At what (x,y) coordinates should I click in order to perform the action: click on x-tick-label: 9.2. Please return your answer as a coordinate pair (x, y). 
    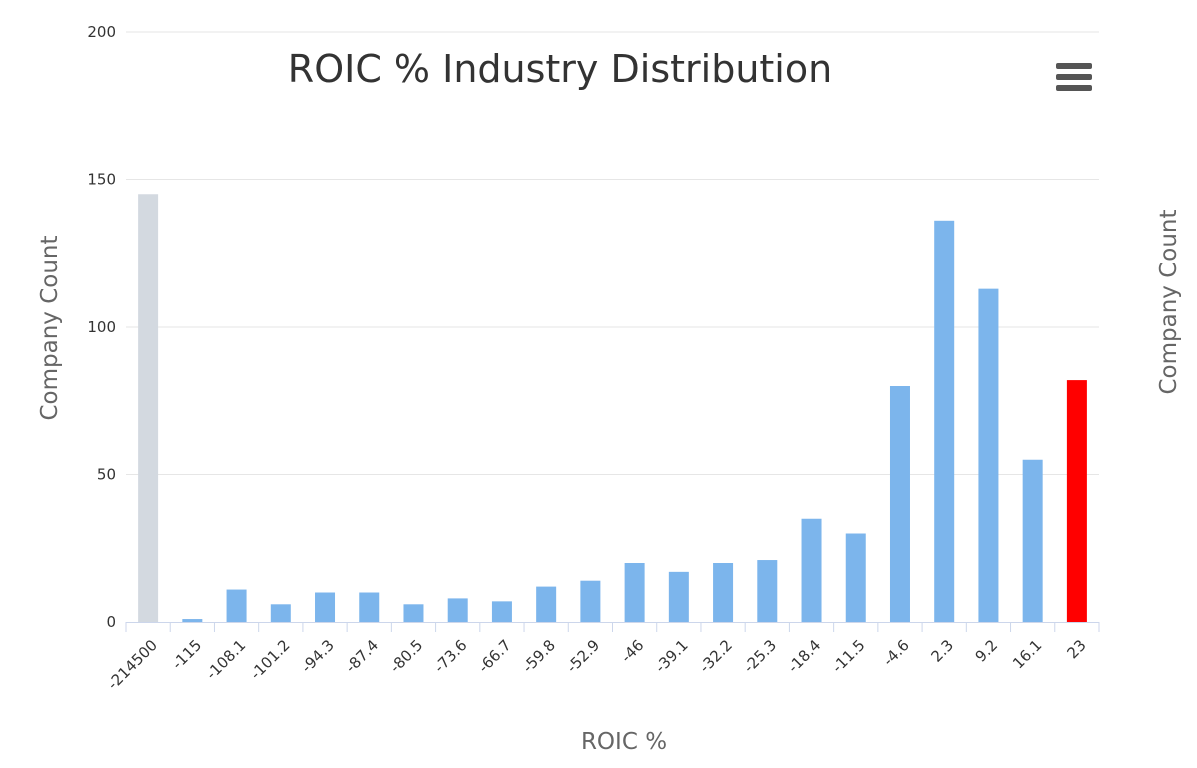
    Looking at the image, I should click on (987, 651).